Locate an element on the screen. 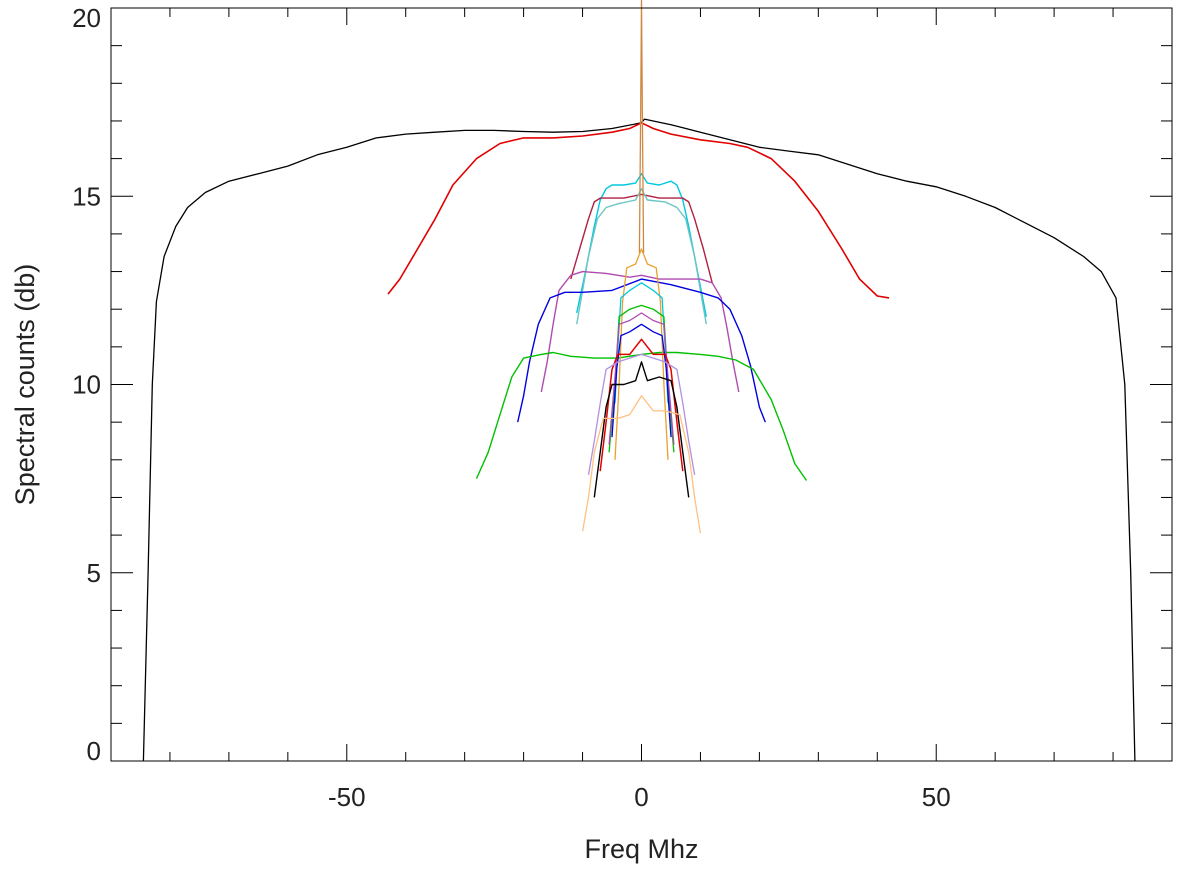  y-tick-label: 10 is located at coordinates (86, 385).